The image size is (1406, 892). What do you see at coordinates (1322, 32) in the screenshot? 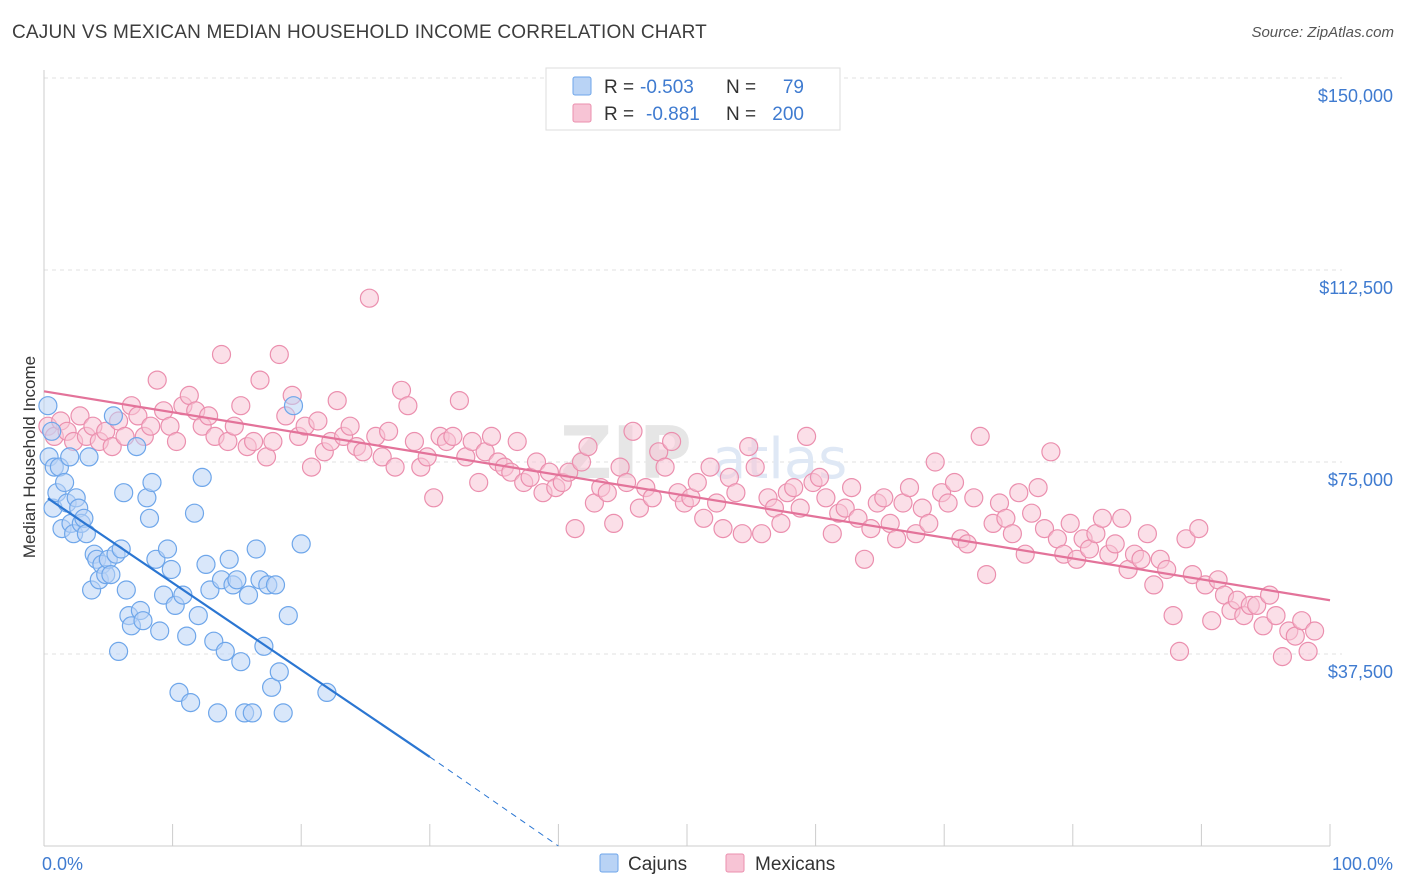
I see `source-credit: Source: ZipAtlas.com` at bounding box center [1322, 32].